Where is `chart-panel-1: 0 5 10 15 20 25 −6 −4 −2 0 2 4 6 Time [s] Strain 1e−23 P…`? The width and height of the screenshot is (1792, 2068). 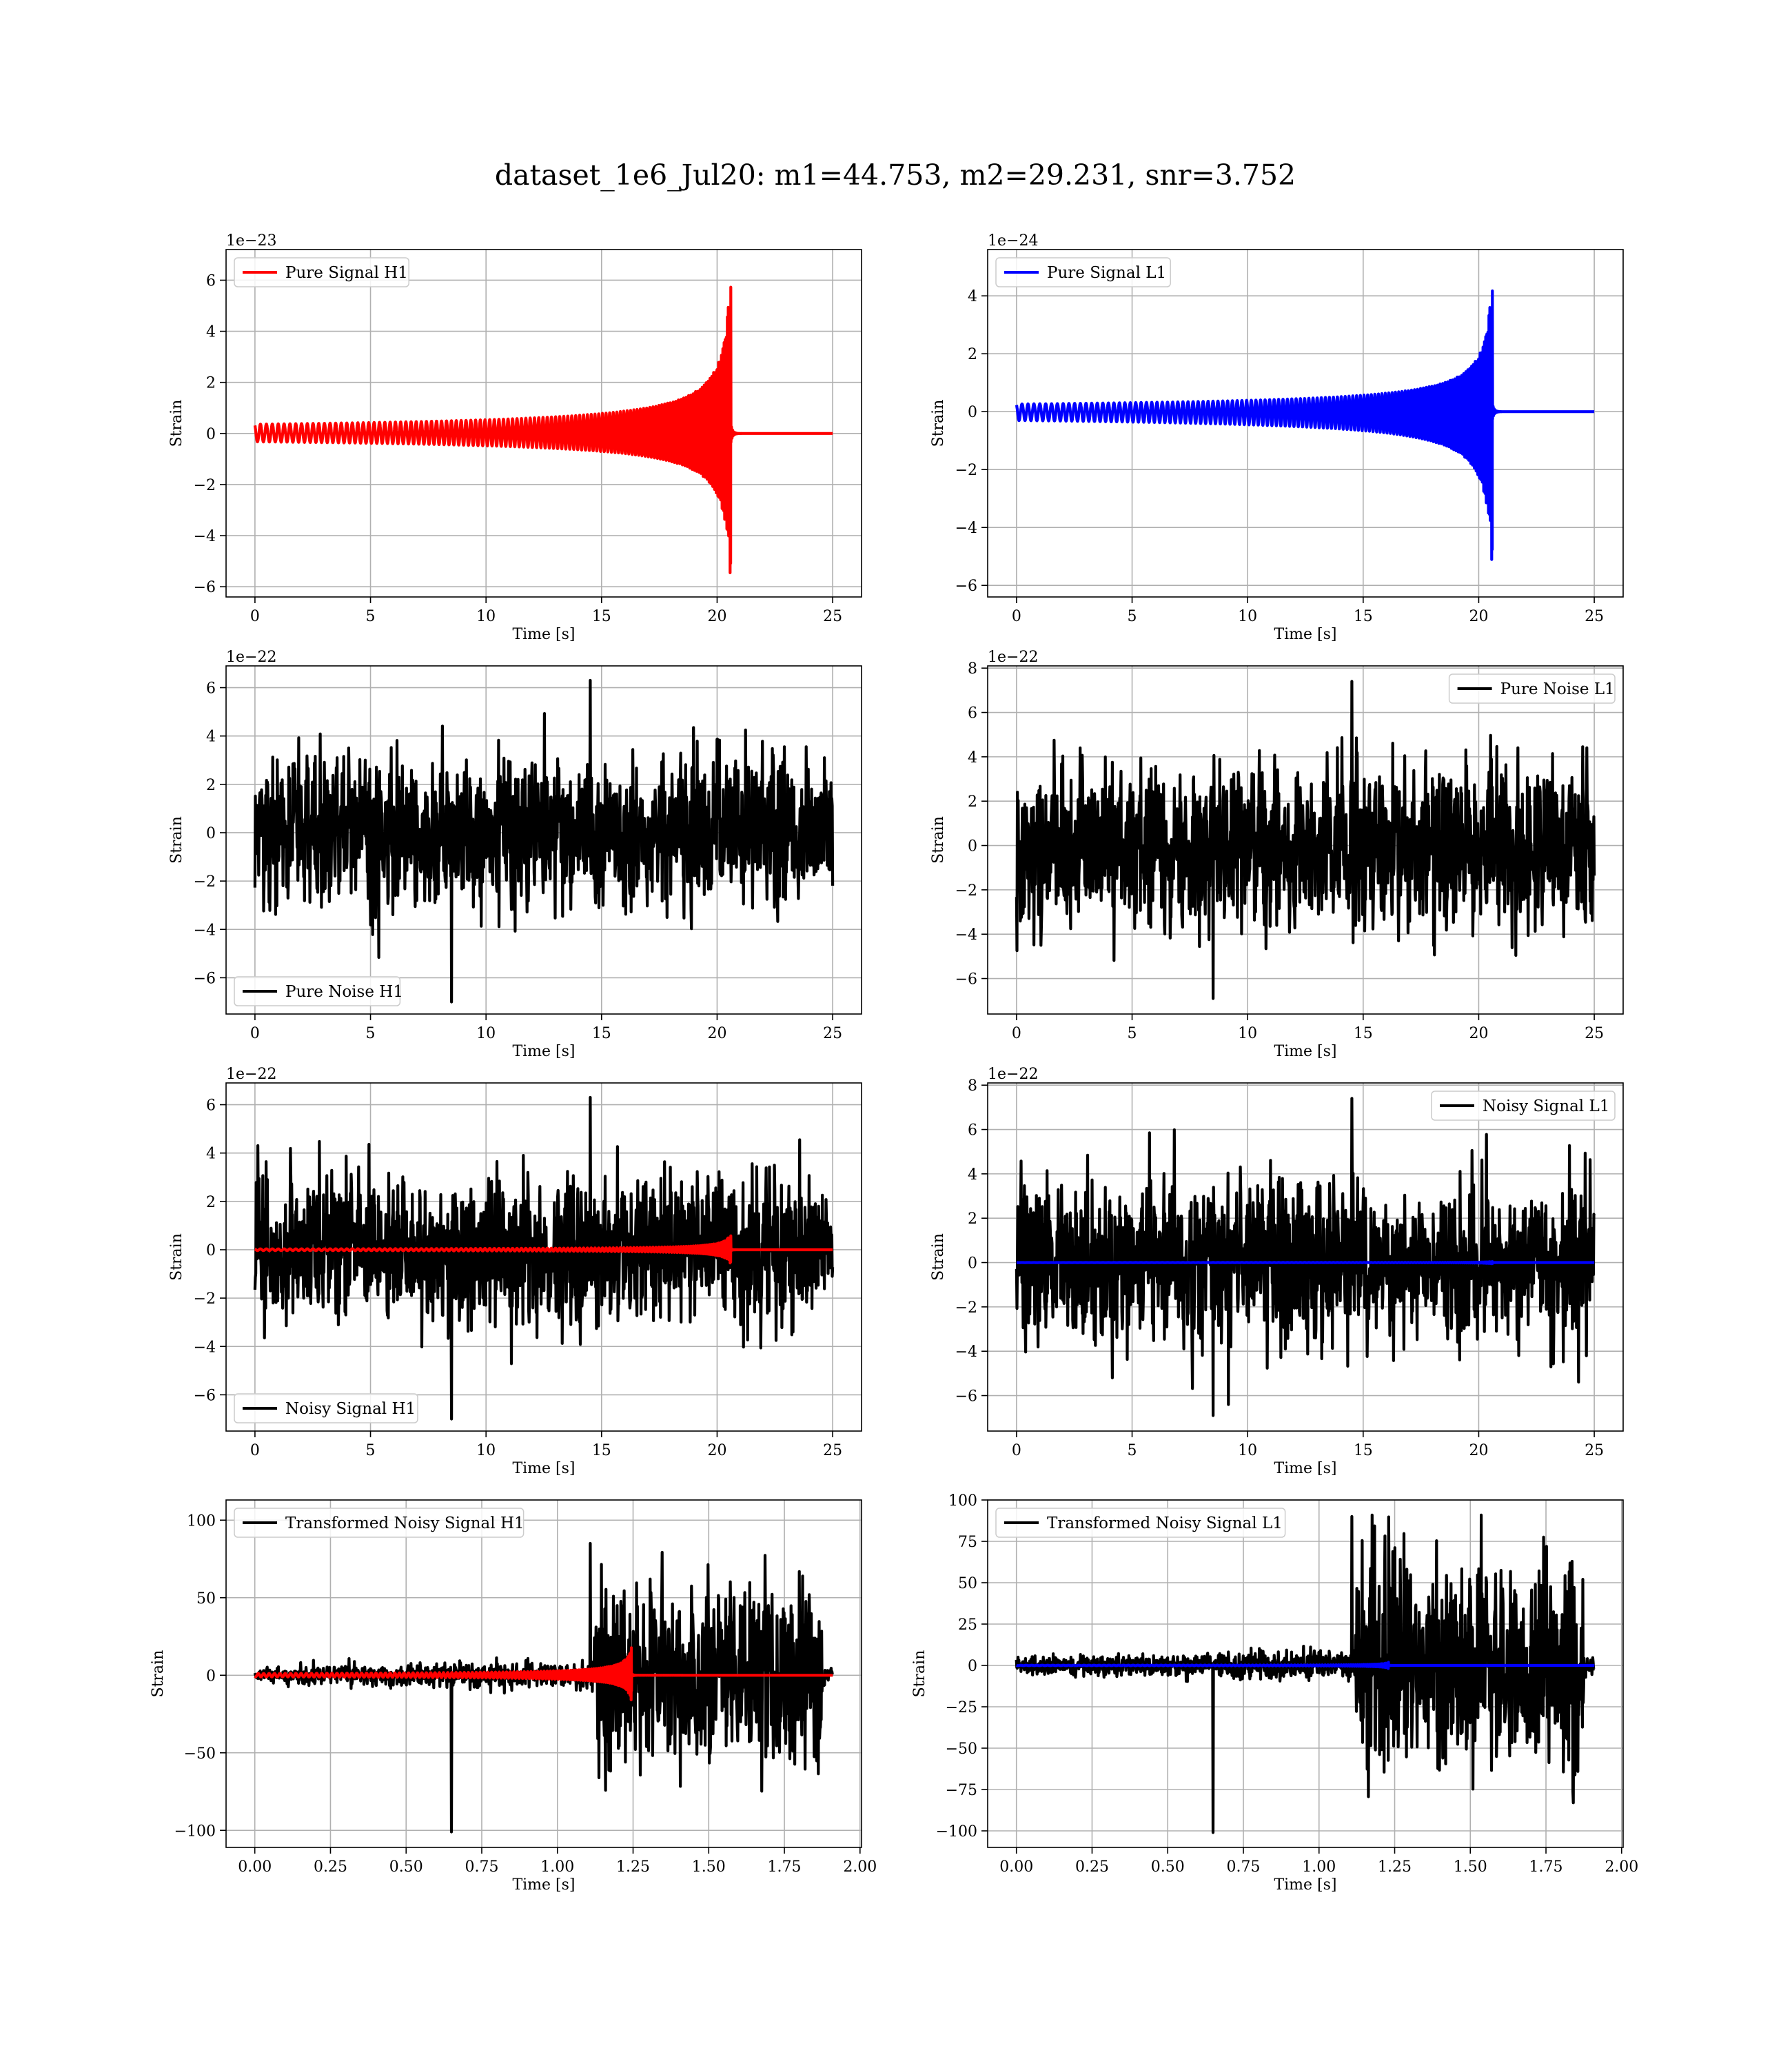
chart-panel-1: 0 5 10 15 20 25 −6 −4 −2 0 2 4 6 Time [s] Strain 1e−23 P… is located at coordinates (515, 437).